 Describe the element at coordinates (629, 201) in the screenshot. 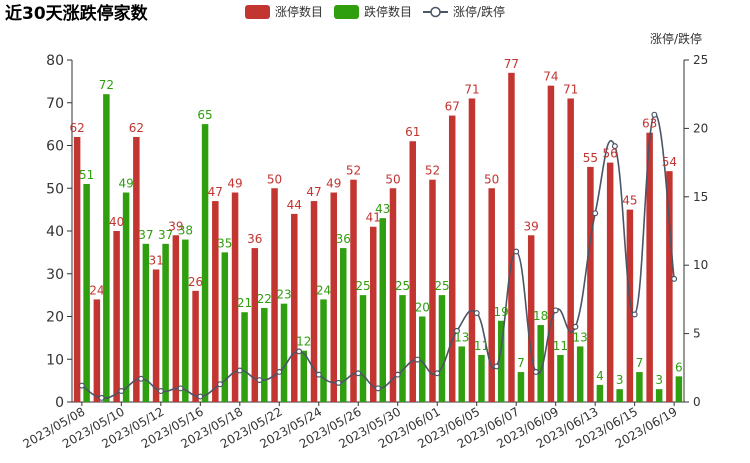

I see `data-label-limit-up: 45` at that location.